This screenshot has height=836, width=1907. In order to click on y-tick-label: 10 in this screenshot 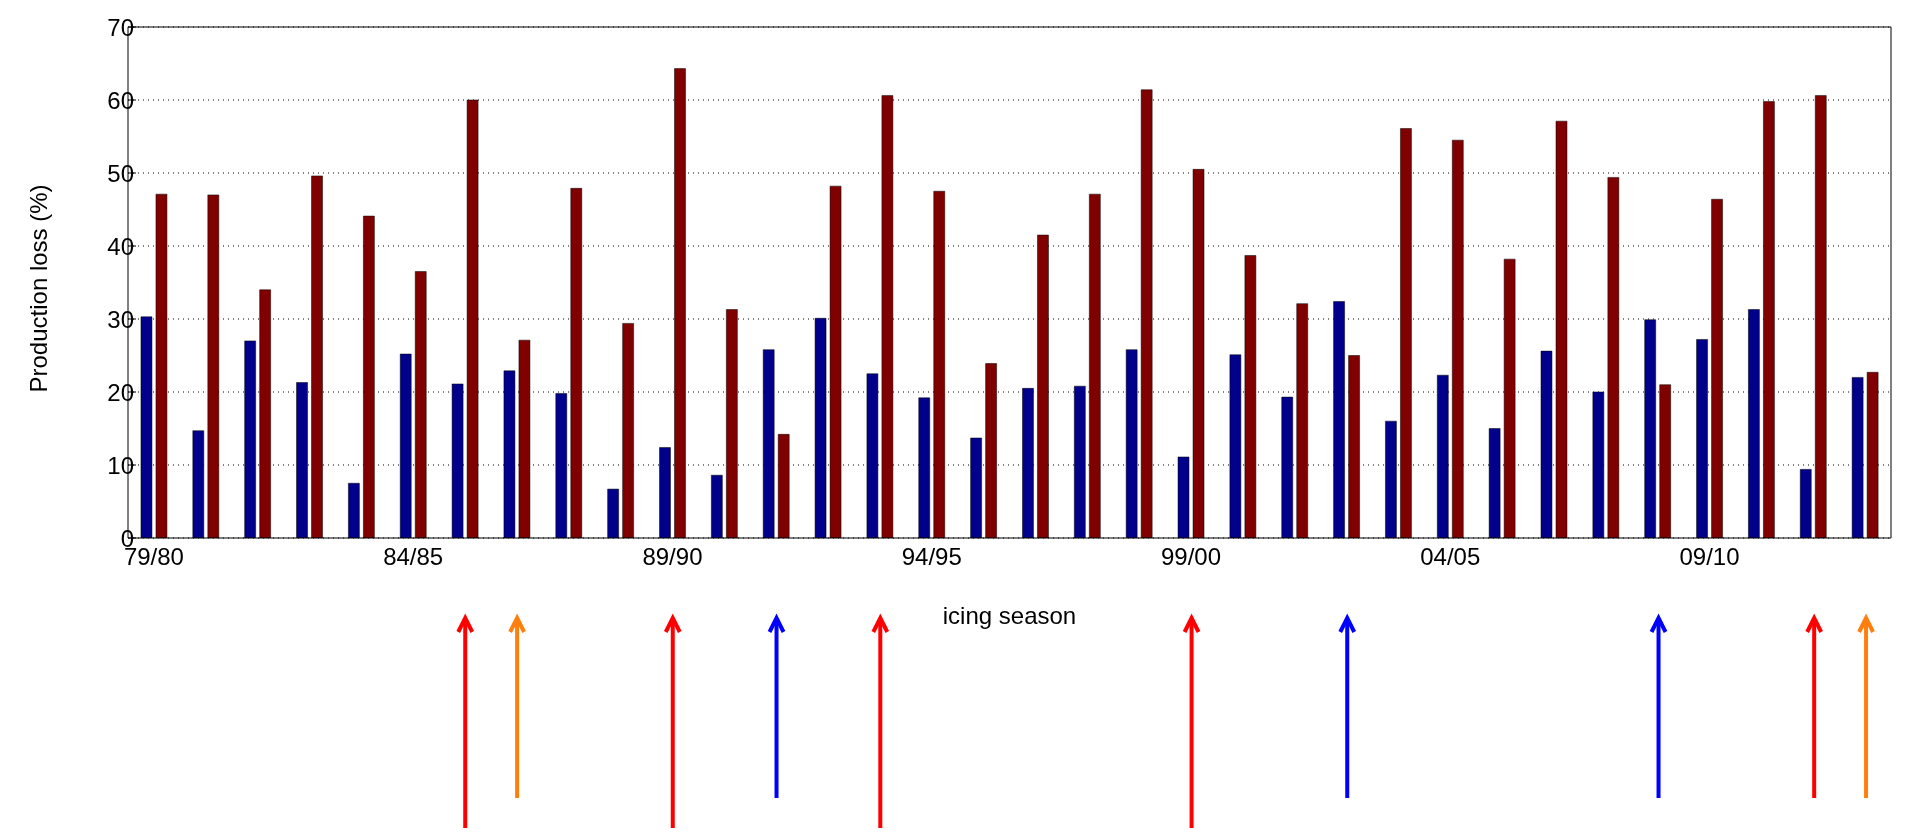, I will do `click(120, 465)`.